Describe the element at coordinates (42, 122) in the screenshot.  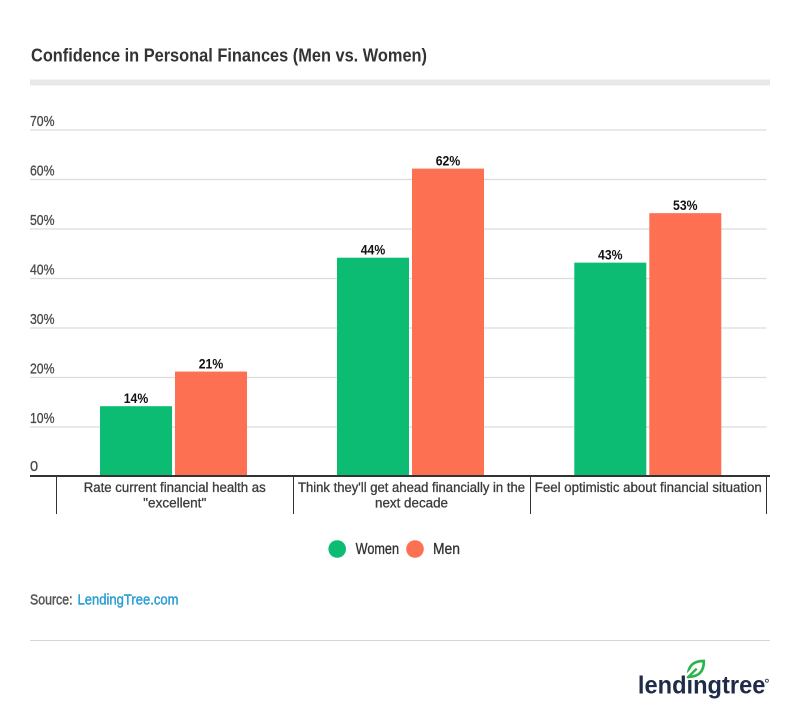
I see `svg-text: 70%` at that location.